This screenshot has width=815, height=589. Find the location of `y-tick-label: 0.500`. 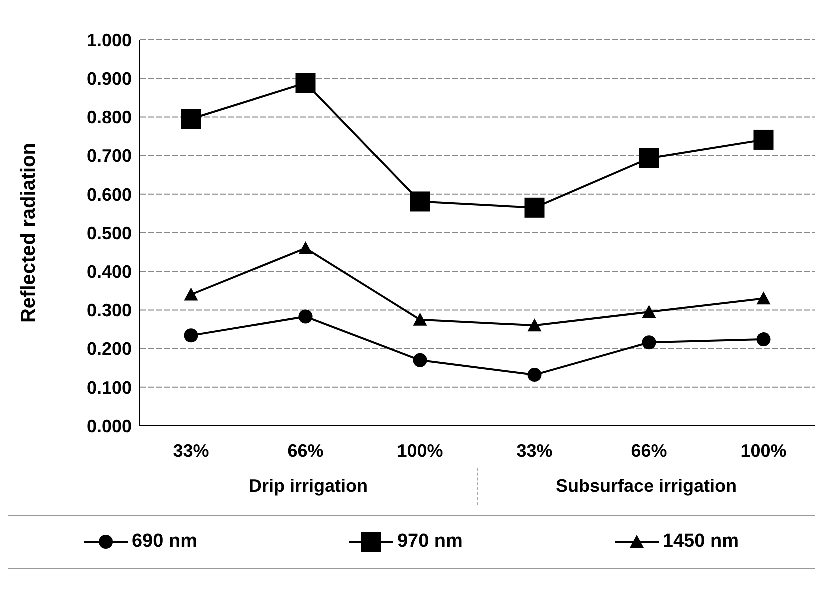

y-tick-label: 0.500 is located at coordinates (109, 233).